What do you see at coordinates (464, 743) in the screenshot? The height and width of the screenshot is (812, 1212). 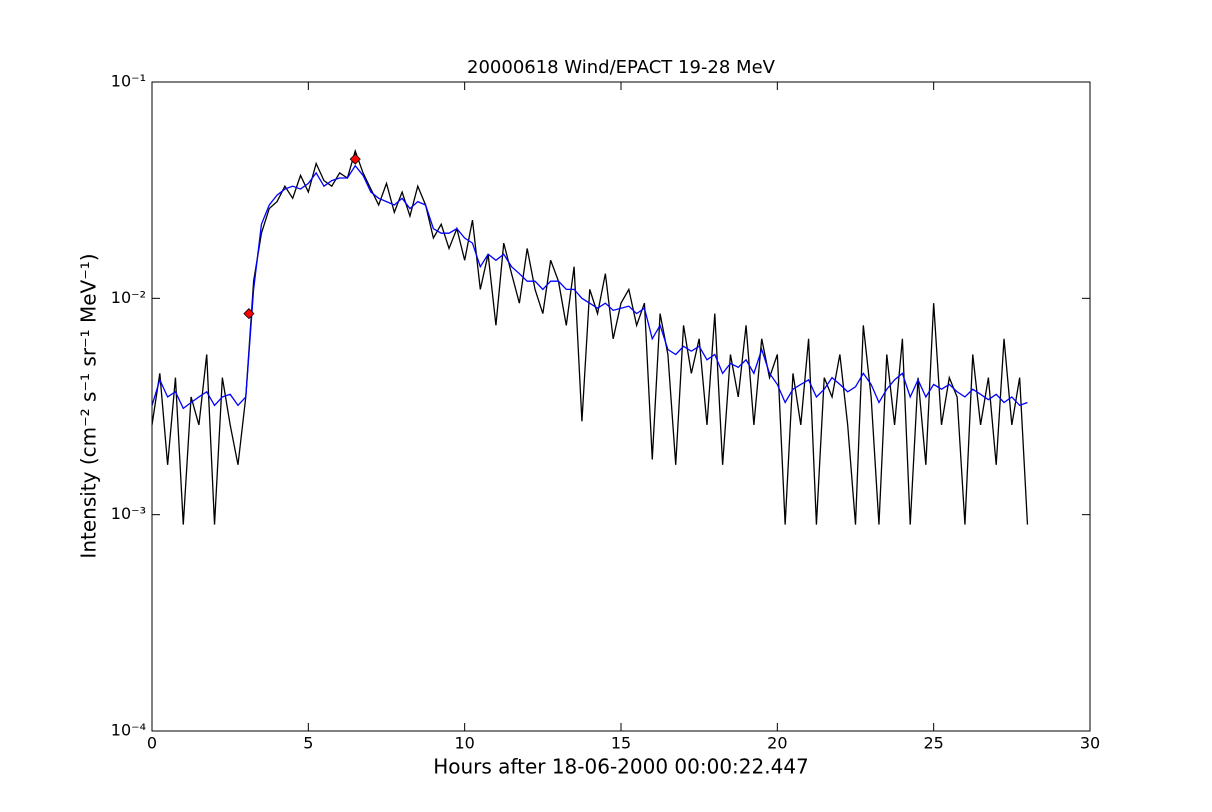 I see `x-tick-label: 10` at bounding box center [464, 743].